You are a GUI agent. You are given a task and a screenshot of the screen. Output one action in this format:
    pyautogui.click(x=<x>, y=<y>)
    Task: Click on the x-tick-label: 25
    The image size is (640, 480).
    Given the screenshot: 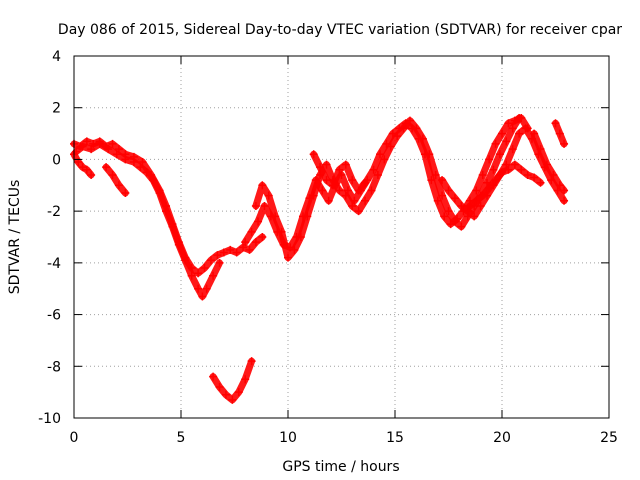 What is the action you would take?
    pyautogui.click(x=609, y=438)
    